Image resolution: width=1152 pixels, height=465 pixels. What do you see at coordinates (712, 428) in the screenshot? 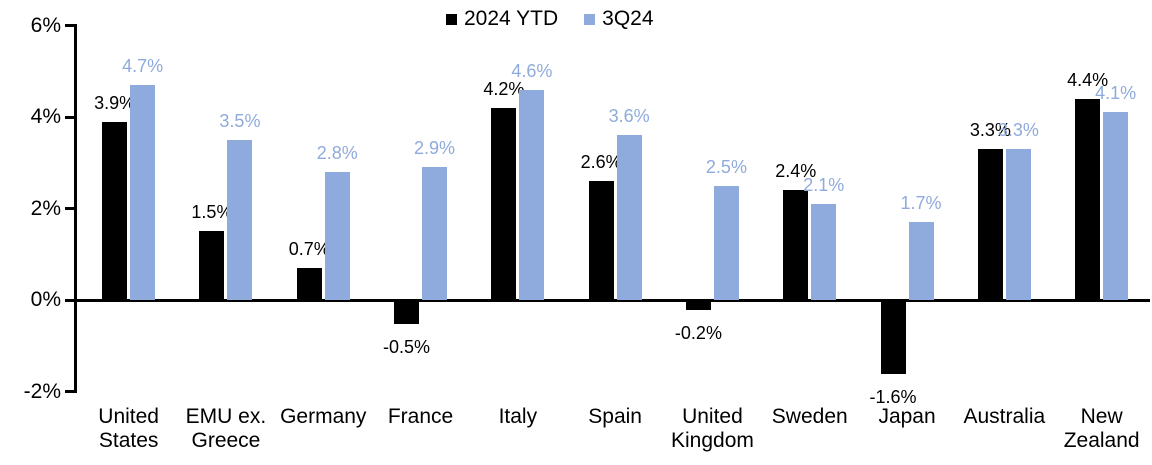
I see `category-label: United Kingdom` at bounding box center [712, 428].